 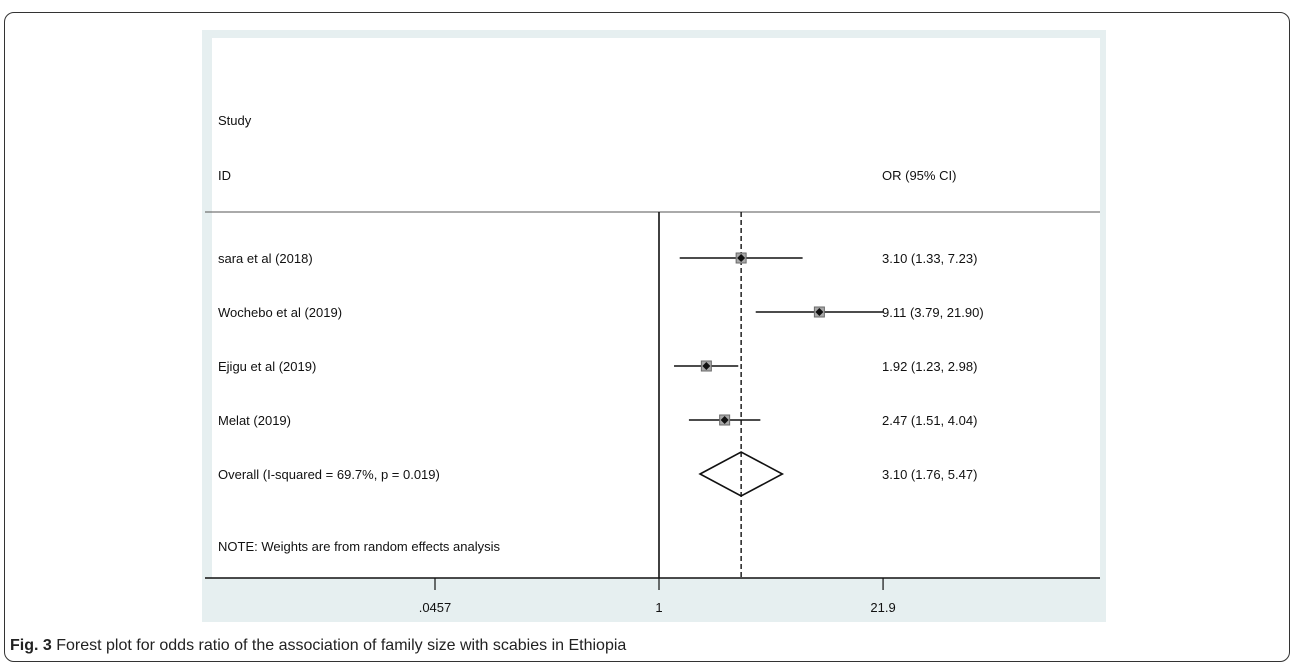 What do you see at coordinates (280, 312) in the screenshot?
I see `study-label: Wochebo et al (2019)` at bounding box center [280, 312].